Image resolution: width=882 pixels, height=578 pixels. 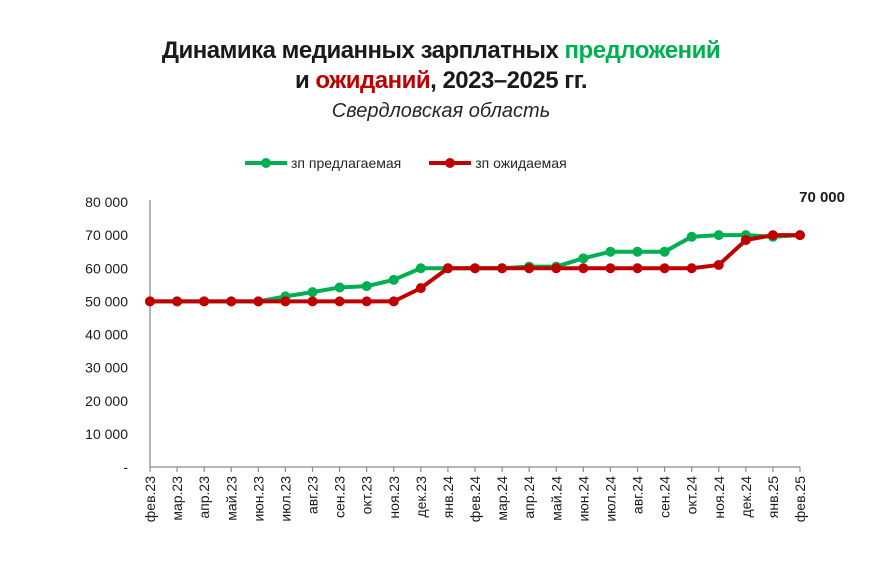 What do you see at coordinates (125, 467) in the screenshot?
I see `y-tick-label: -` at bounding box center [125, 467].